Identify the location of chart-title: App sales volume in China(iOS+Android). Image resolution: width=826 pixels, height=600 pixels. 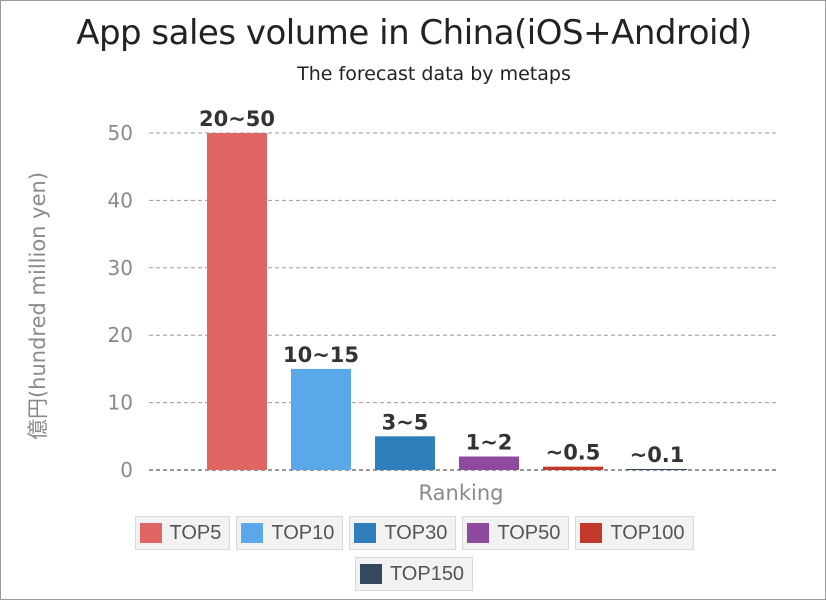
(414, 33).